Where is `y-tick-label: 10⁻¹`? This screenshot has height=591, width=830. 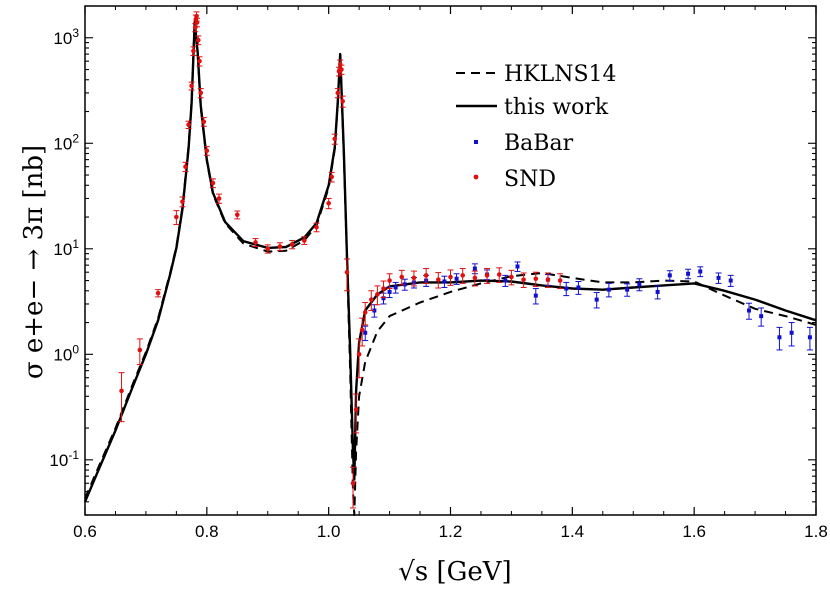
y-tick-label: 10⁻¹ is located at coordinates (64, 459).